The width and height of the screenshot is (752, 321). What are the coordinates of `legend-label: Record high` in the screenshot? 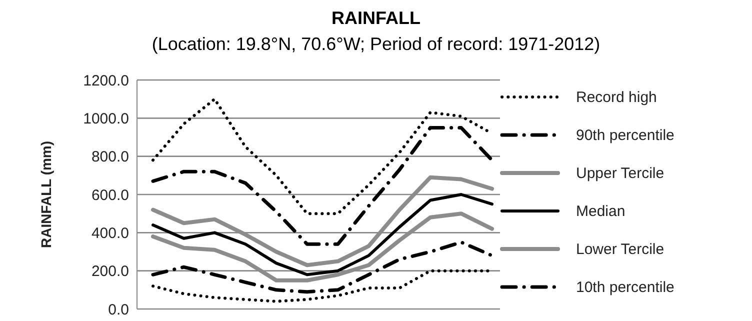 It's located at (616, 97).